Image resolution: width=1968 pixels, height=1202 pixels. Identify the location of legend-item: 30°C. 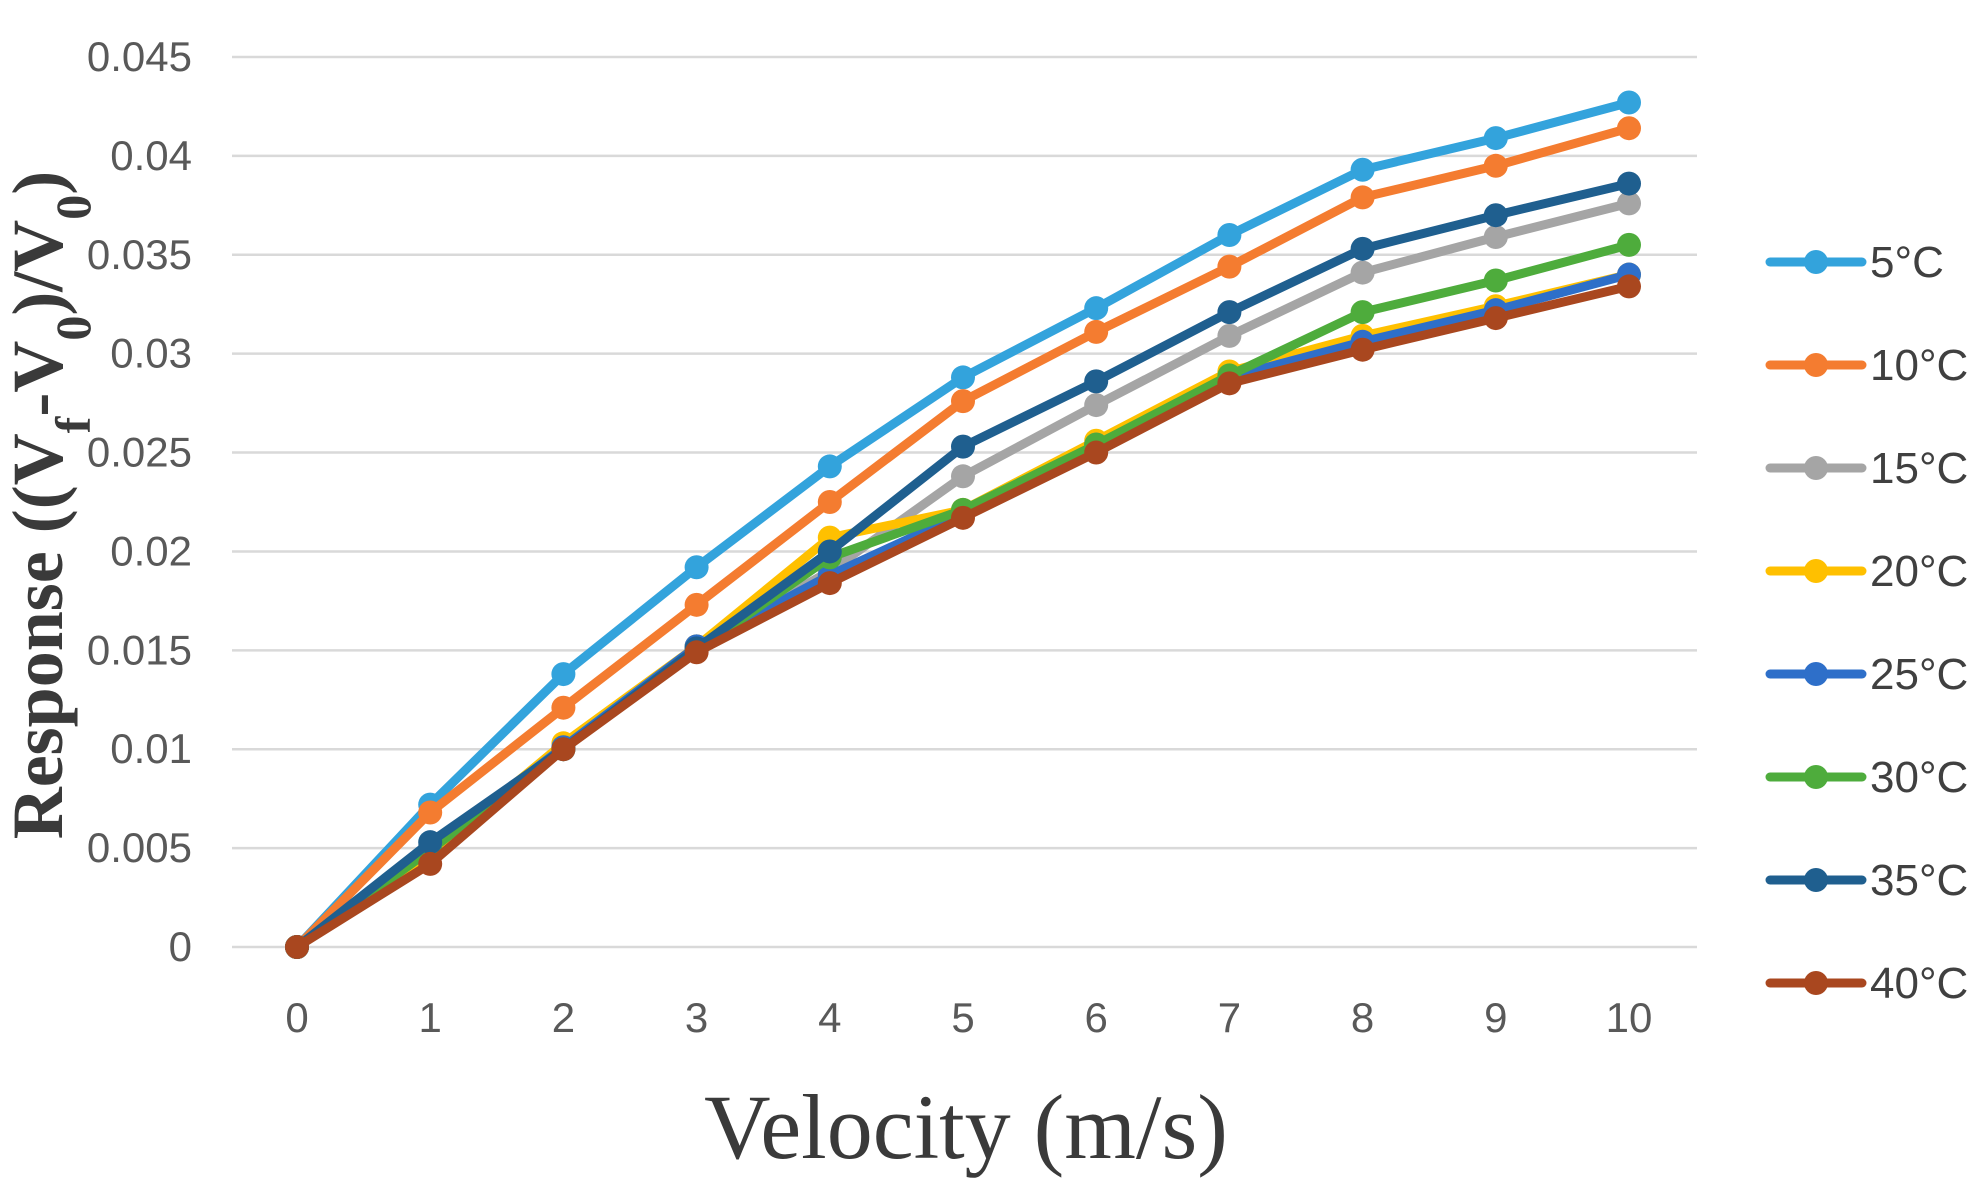
(1866, 777).